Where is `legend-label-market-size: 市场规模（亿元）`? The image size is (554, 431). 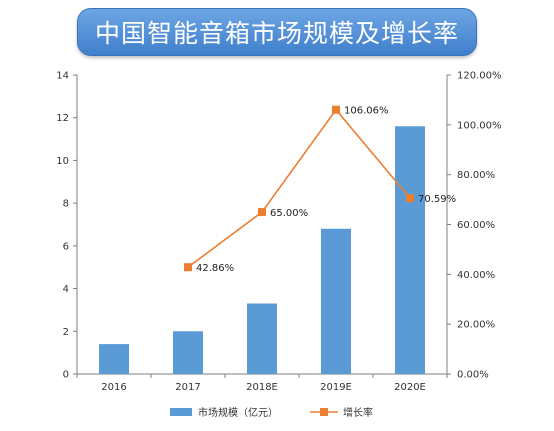 legend-label-market-size: 市场规模（亿元） is located at coordinates (238, 412).